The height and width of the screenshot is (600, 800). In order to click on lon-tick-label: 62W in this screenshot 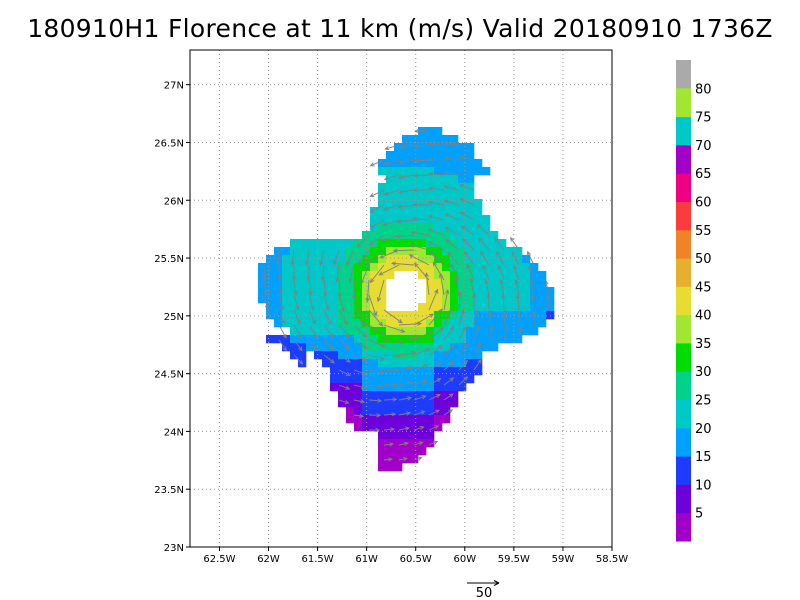, I will do `click(268, 559)`.